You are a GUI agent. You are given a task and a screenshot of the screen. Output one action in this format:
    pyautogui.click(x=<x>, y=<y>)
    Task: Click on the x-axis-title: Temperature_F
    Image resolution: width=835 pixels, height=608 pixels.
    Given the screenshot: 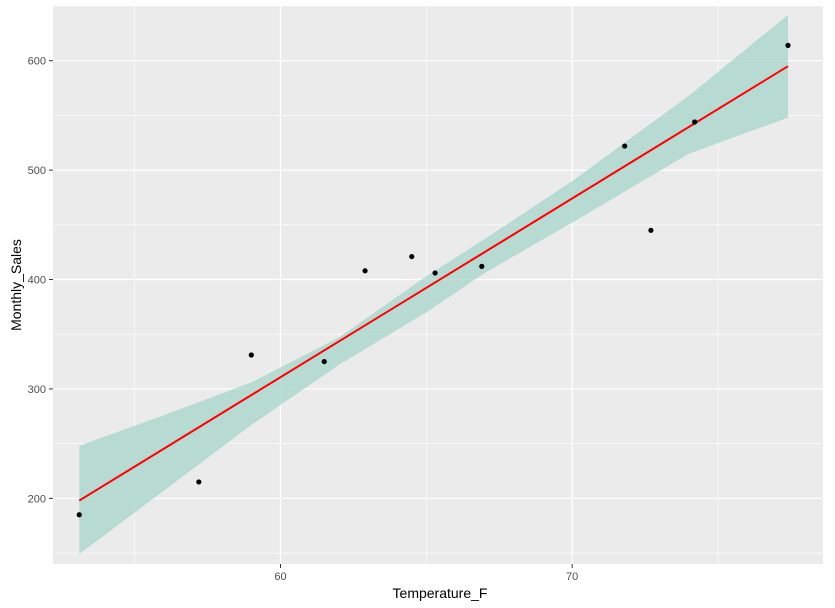 What is the action you would take?
    pyautogui.click(x=440, y=593)
    